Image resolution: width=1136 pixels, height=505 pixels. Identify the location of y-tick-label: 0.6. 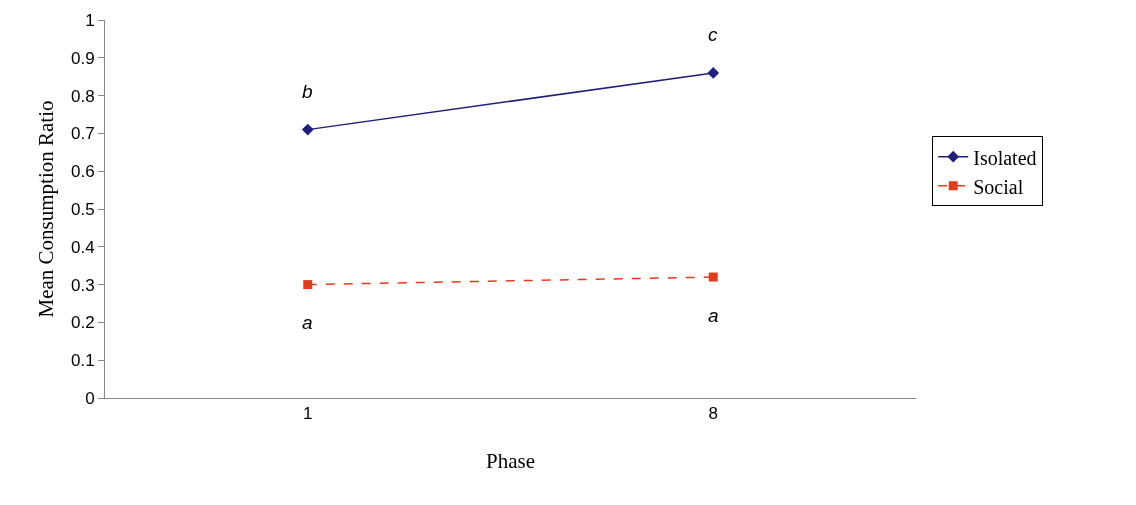
(82, 172).